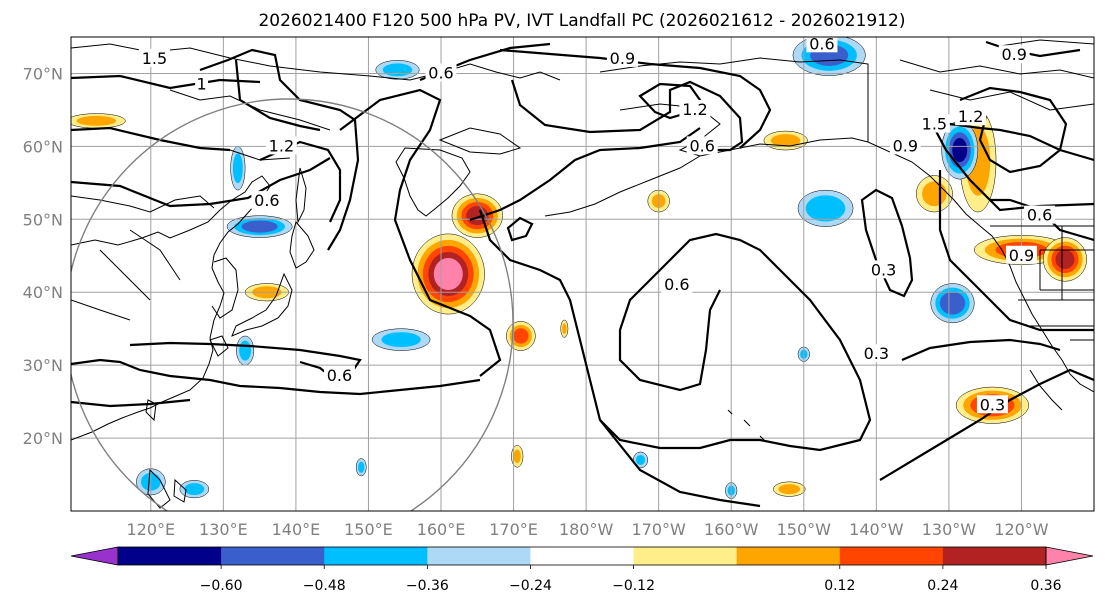 The image size is (1105, 604). Describe the element at coordinates (622, 186) in the screenshot. I see `aleutian-arc` at that location.